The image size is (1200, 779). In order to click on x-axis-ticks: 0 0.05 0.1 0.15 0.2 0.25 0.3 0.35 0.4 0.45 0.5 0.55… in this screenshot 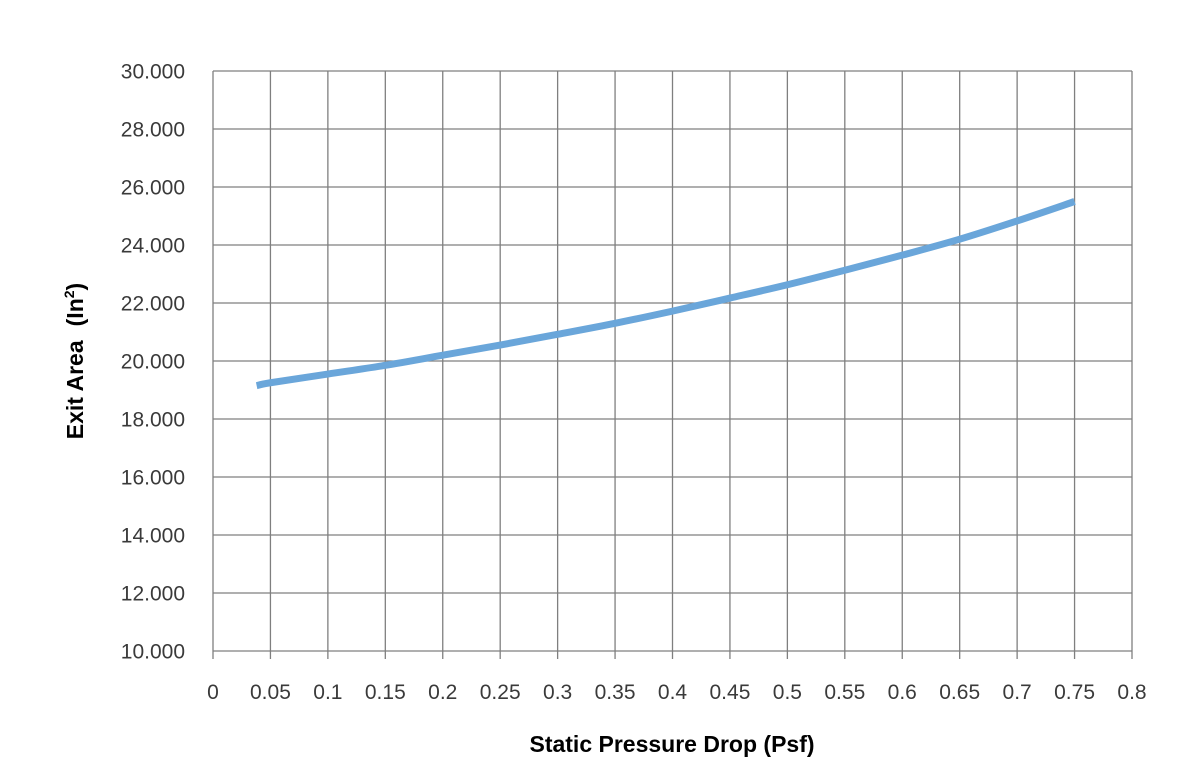, I will do `click(676, 692)`.